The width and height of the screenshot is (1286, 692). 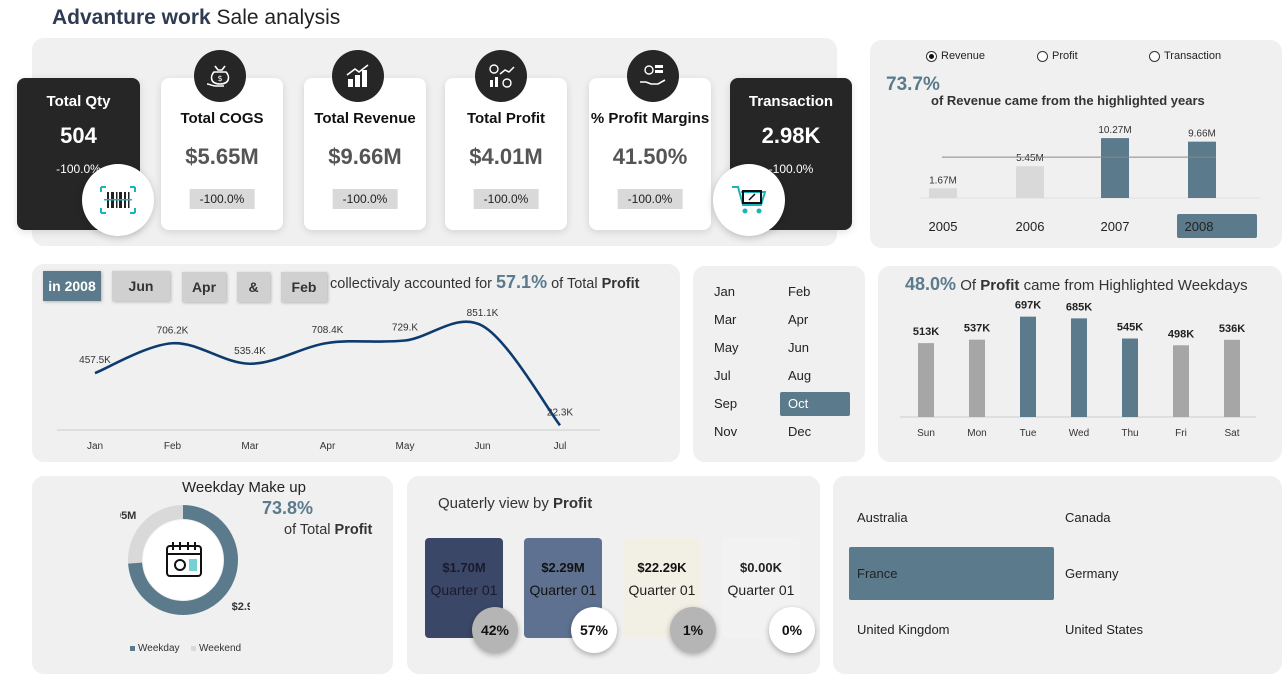 What do you see at coordinates (726, 431) in the screenshot?
I see `month-item-nov: Nov` at bounding box center [726, 431].